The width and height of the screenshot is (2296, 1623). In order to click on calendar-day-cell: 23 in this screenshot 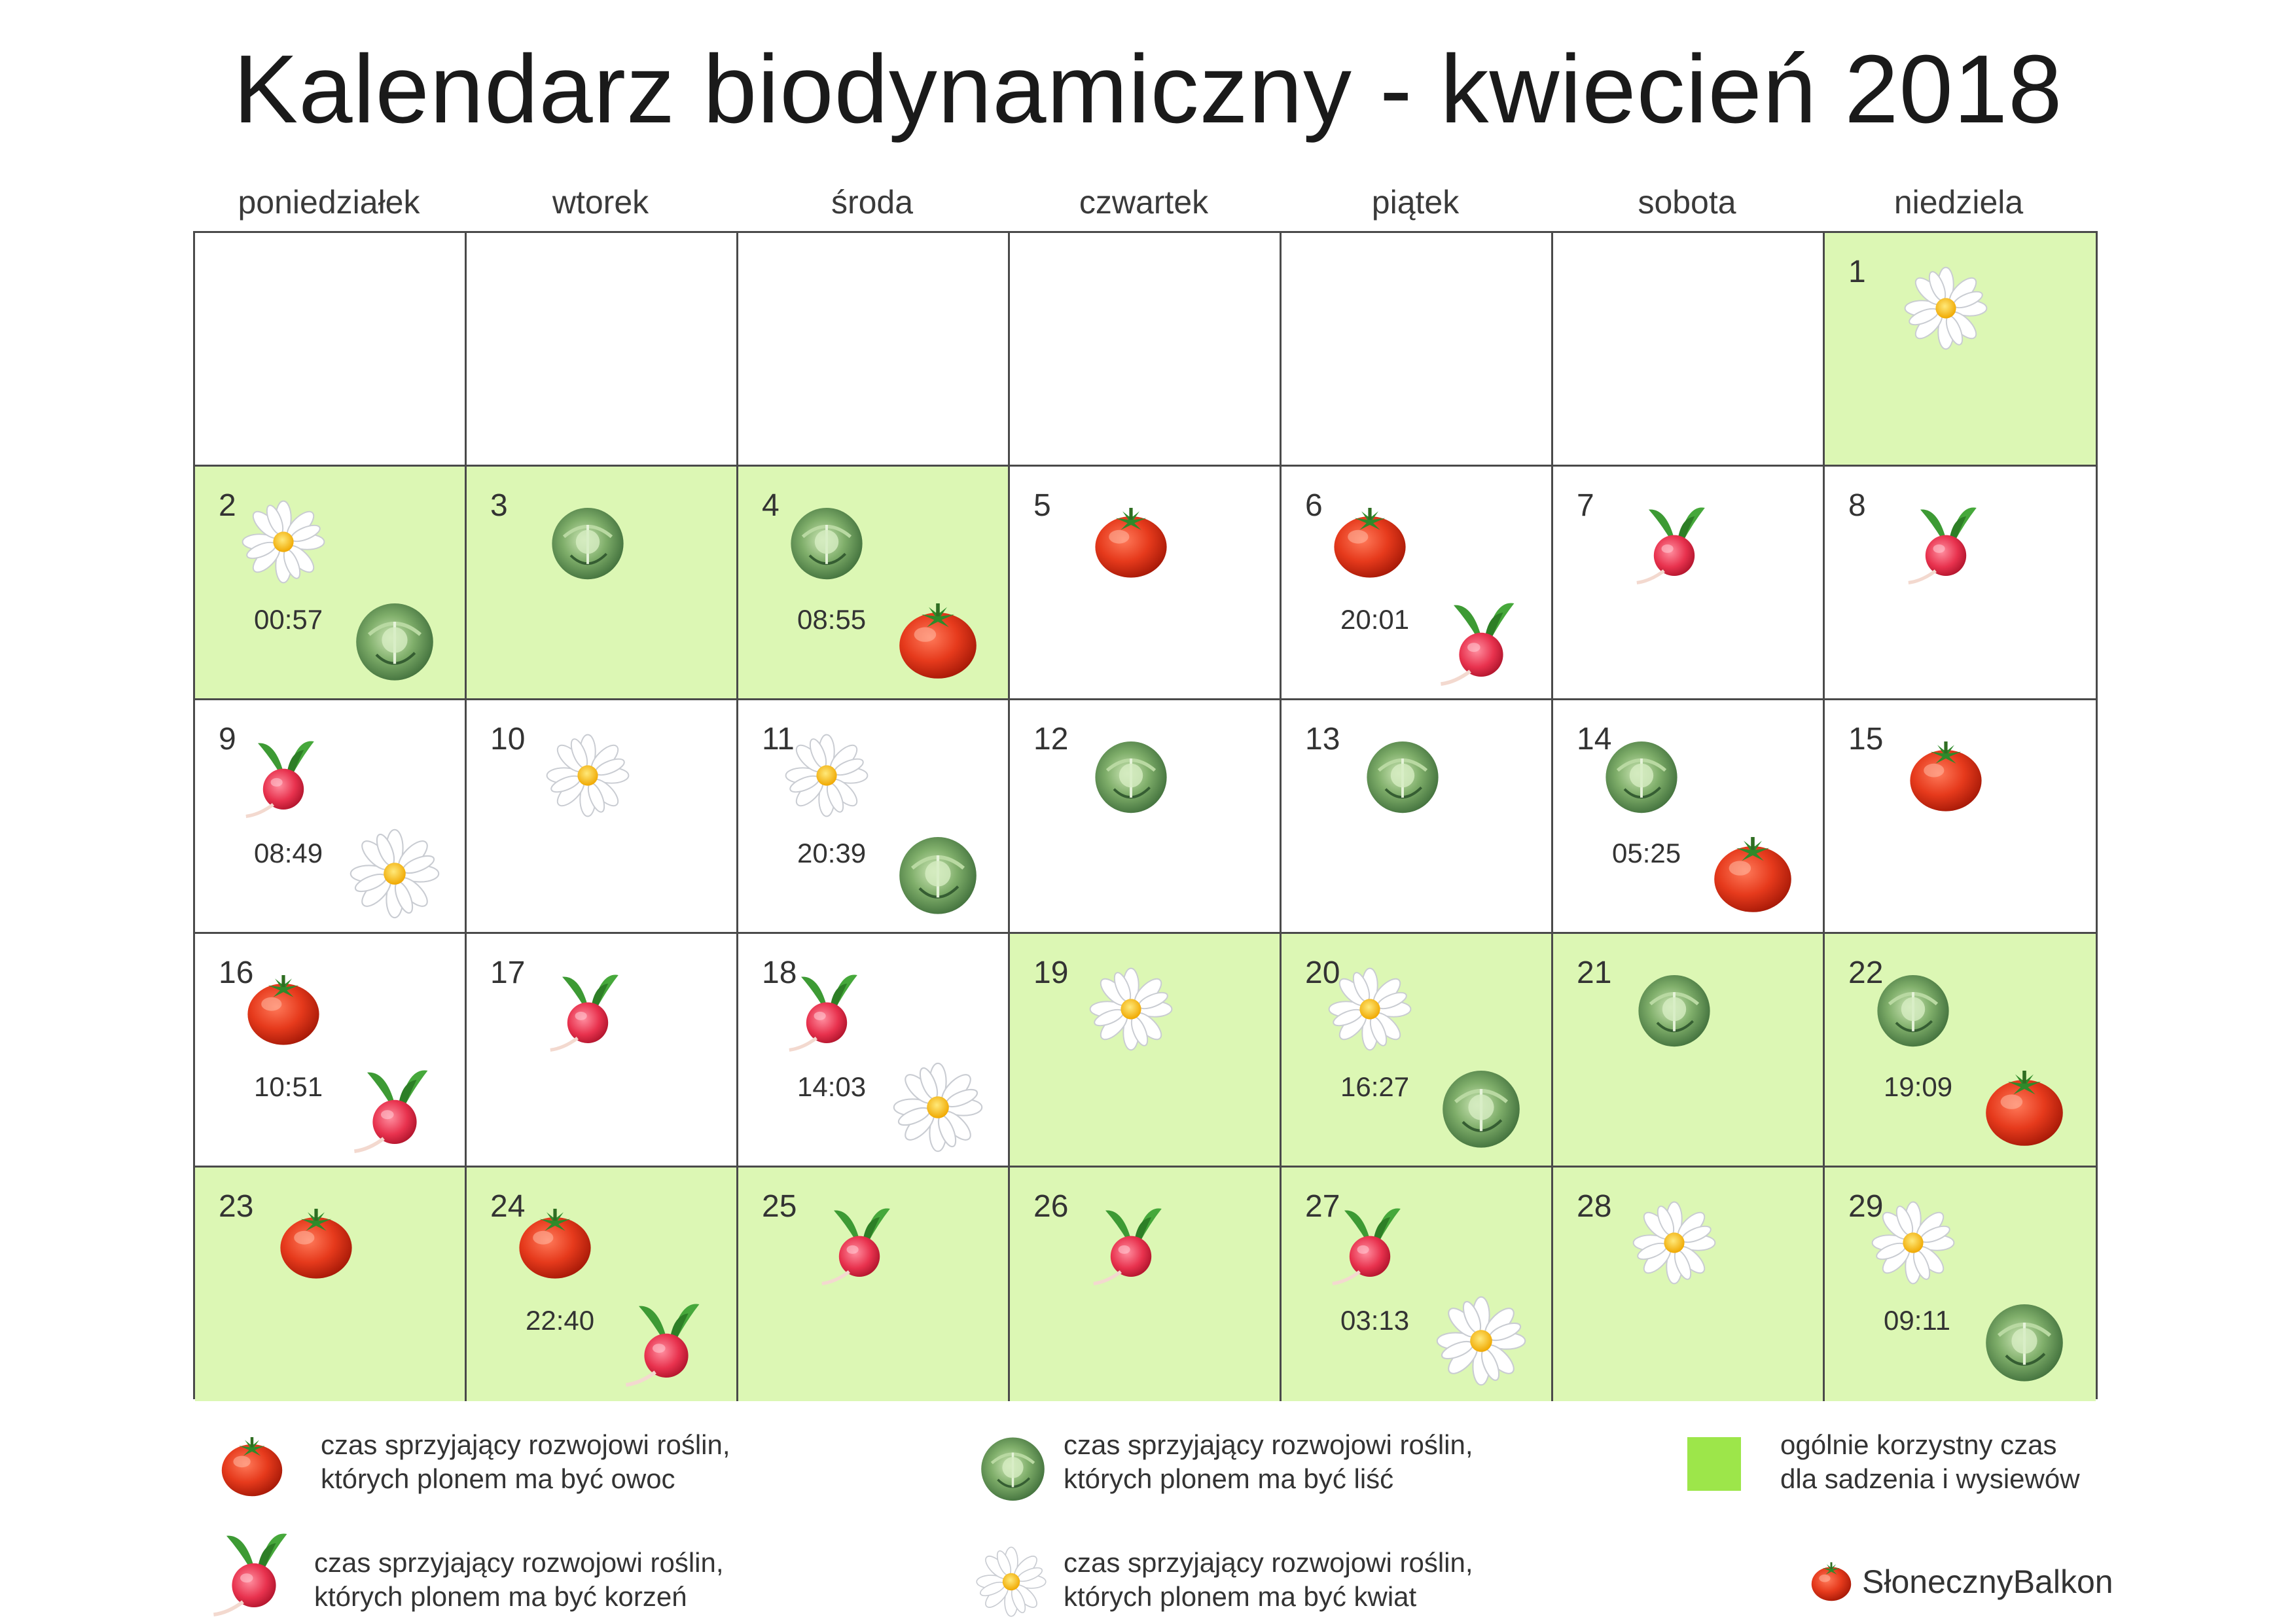, I will do `click(331, 1284)`.